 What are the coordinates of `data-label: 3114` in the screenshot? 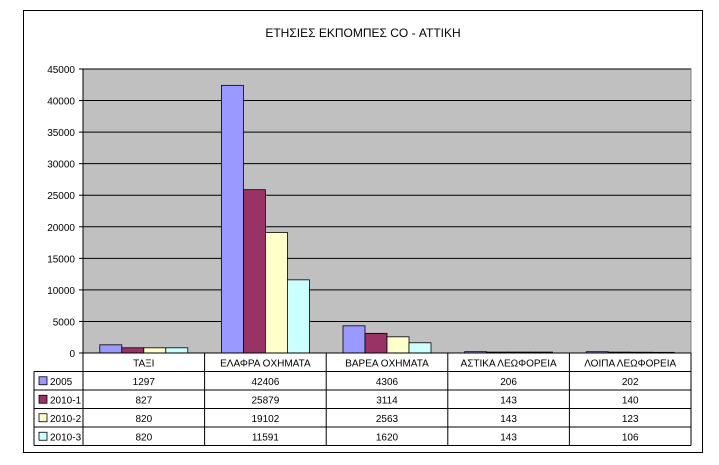 It's located at (387, 400).